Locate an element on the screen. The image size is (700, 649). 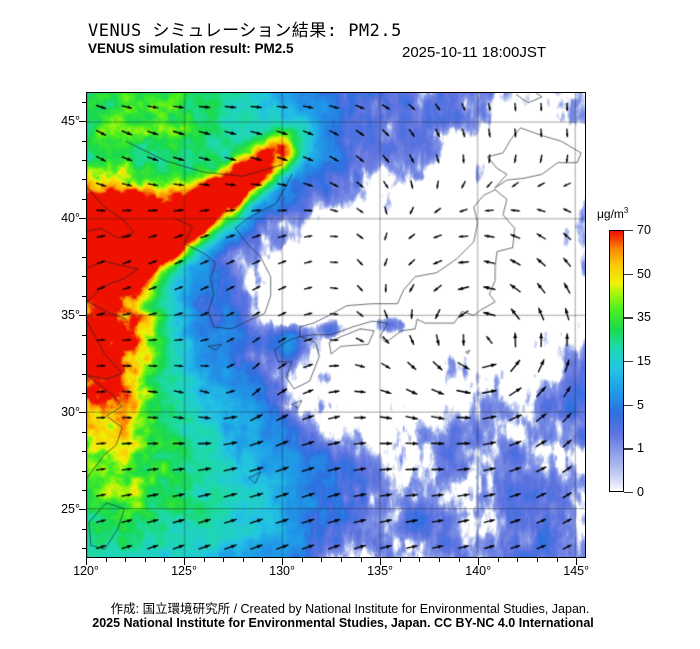
x-axis-label-140: 140° is located at coordinates (478, 571).